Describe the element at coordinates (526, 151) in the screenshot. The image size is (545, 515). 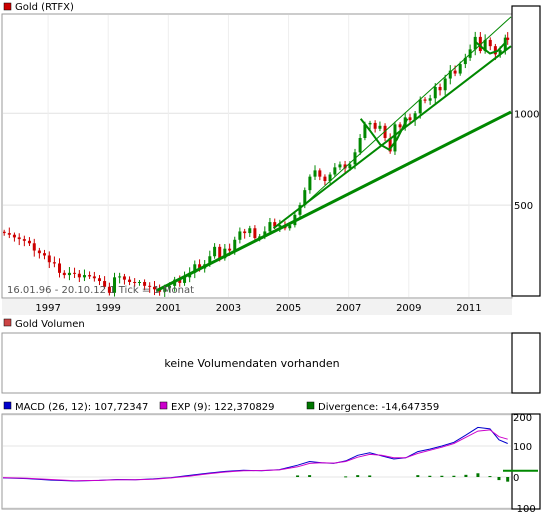
I see `price-right-box` at that location.